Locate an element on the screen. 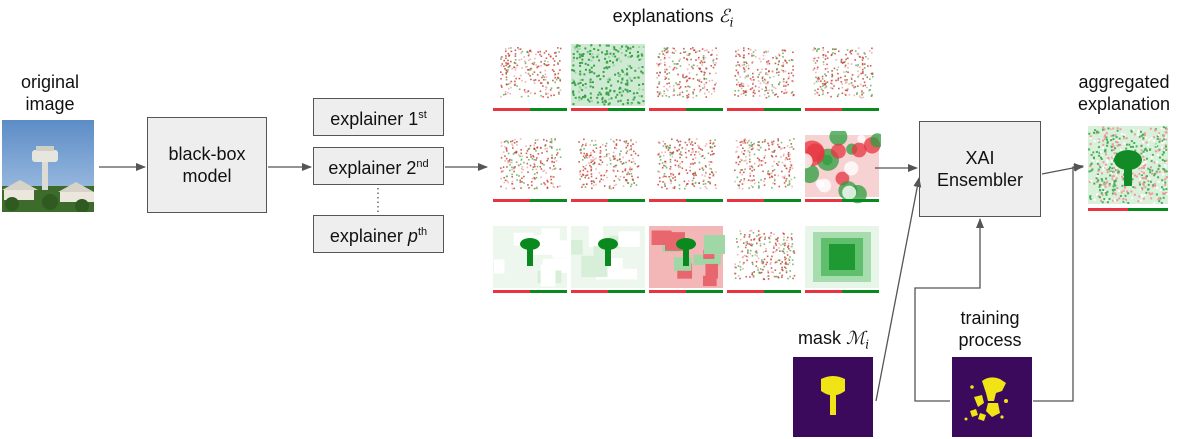  explainer-2-box: explainer 2nd is located at coordinates (378, 166).